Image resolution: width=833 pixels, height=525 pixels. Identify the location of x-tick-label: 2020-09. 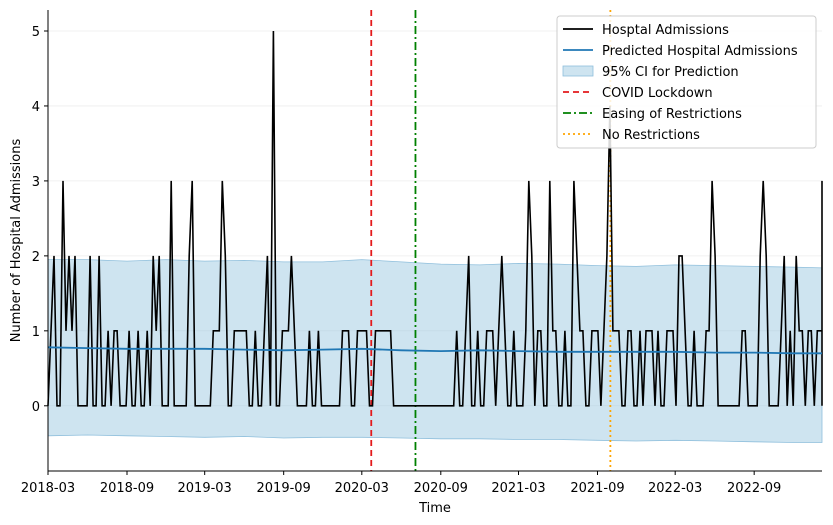
(441, 488).